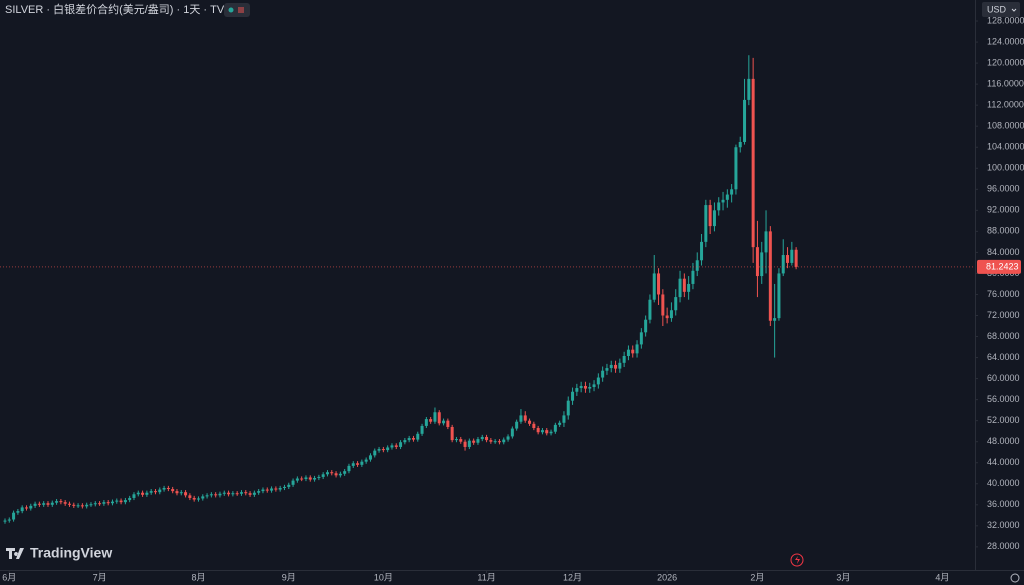 The height and width of the screenshot is (585, 1024). I want to click on y-tick-label: 108.0000, so click(1005, 126).